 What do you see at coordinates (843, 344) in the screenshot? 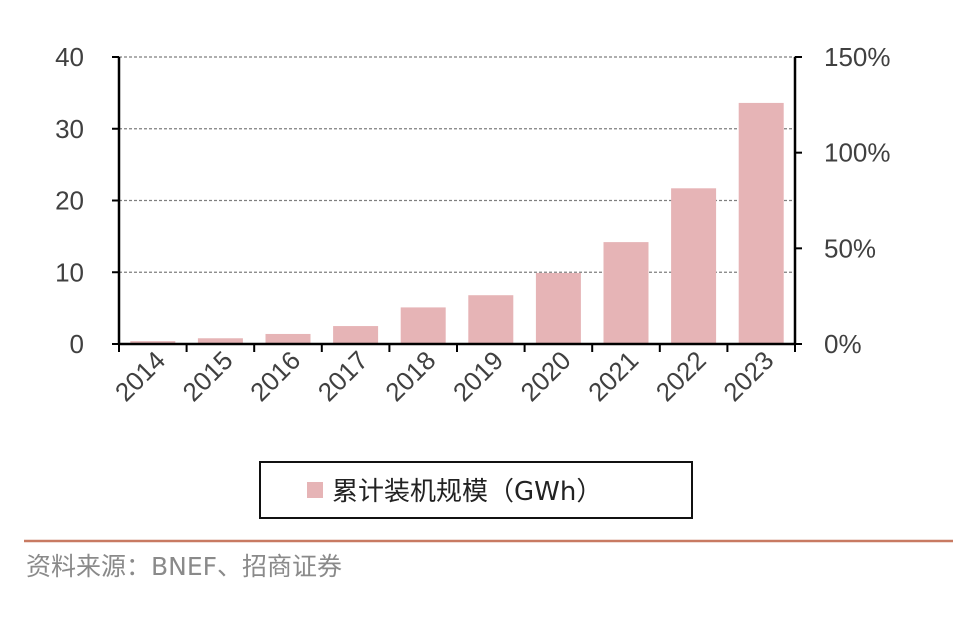
I see `y2-tick-label: 0%` at bounding box center [843, 344].